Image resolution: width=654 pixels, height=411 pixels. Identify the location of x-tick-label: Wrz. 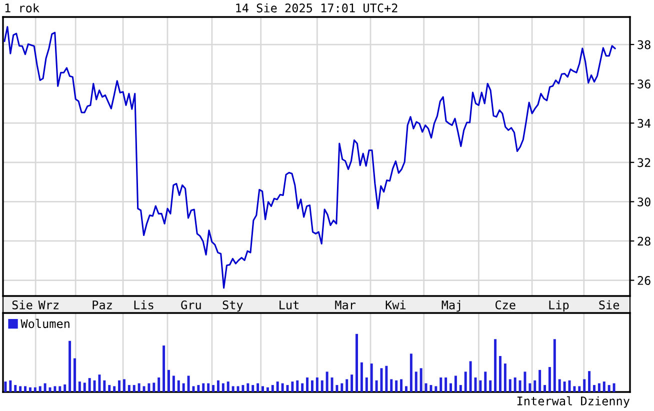
(48, 305).